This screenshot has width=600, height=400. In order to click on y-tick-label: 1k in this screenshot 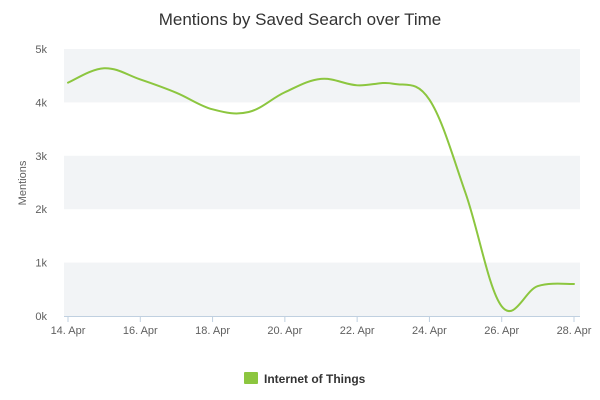, I will do `click(41, 264)`.